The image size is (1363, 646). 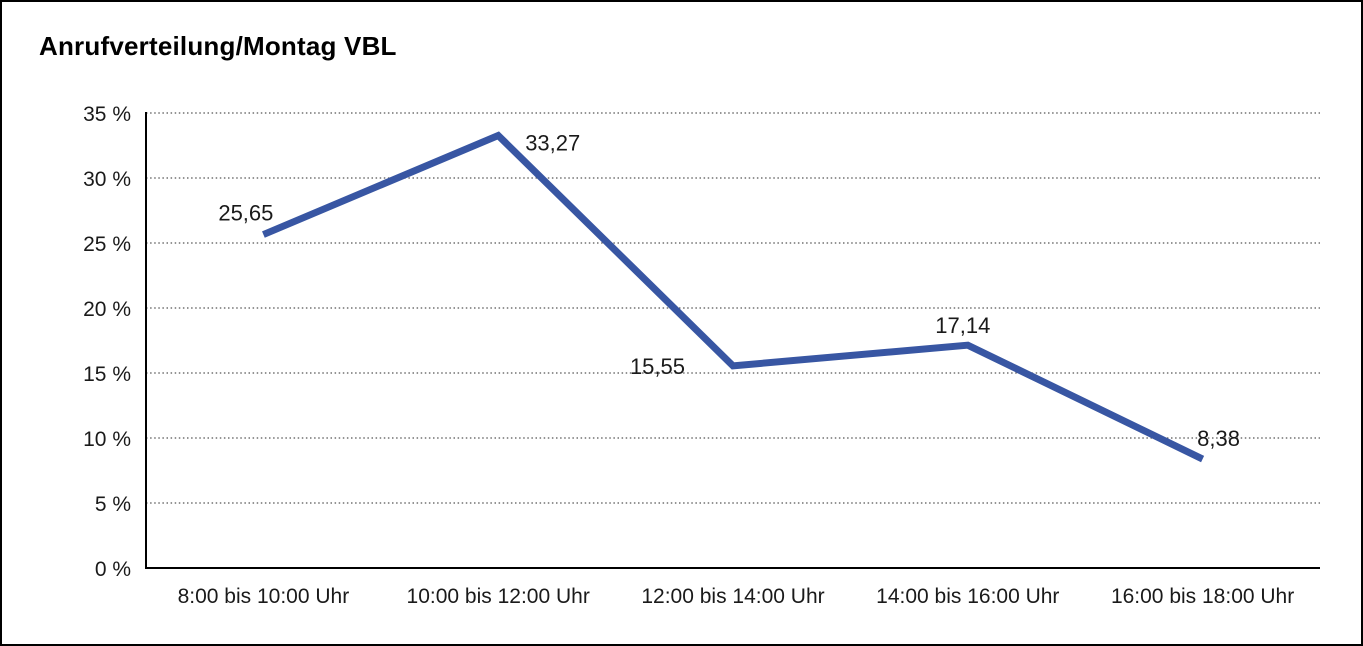 What do you see at coordinates (113, 504) in the screenshot?
I see `y-tick-label-5: 5 %` at bounding box center [113, 504].